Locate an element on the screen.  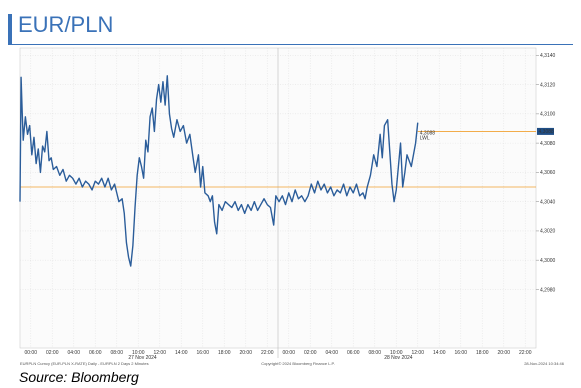
y-tick-label: 4,3120 is located at coordinates (548, 85).